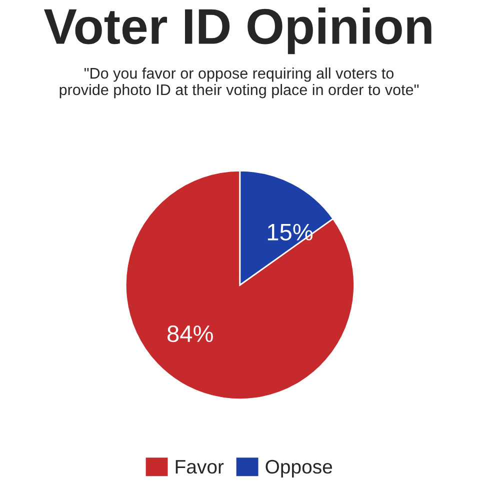 The width and height of the screenshot is (478, 500). What do you see at coordinates (238, 31) in the screenshot?
I see `chart-title: Voter ID Opinion` at bounding box center [238, 31].